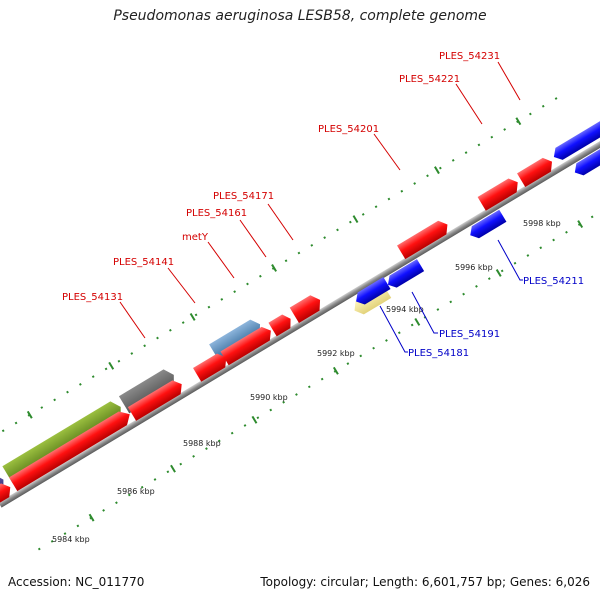  Describe the element at coordinates (451, 296) in the screenshot. I see `blue-leaders` at that location.